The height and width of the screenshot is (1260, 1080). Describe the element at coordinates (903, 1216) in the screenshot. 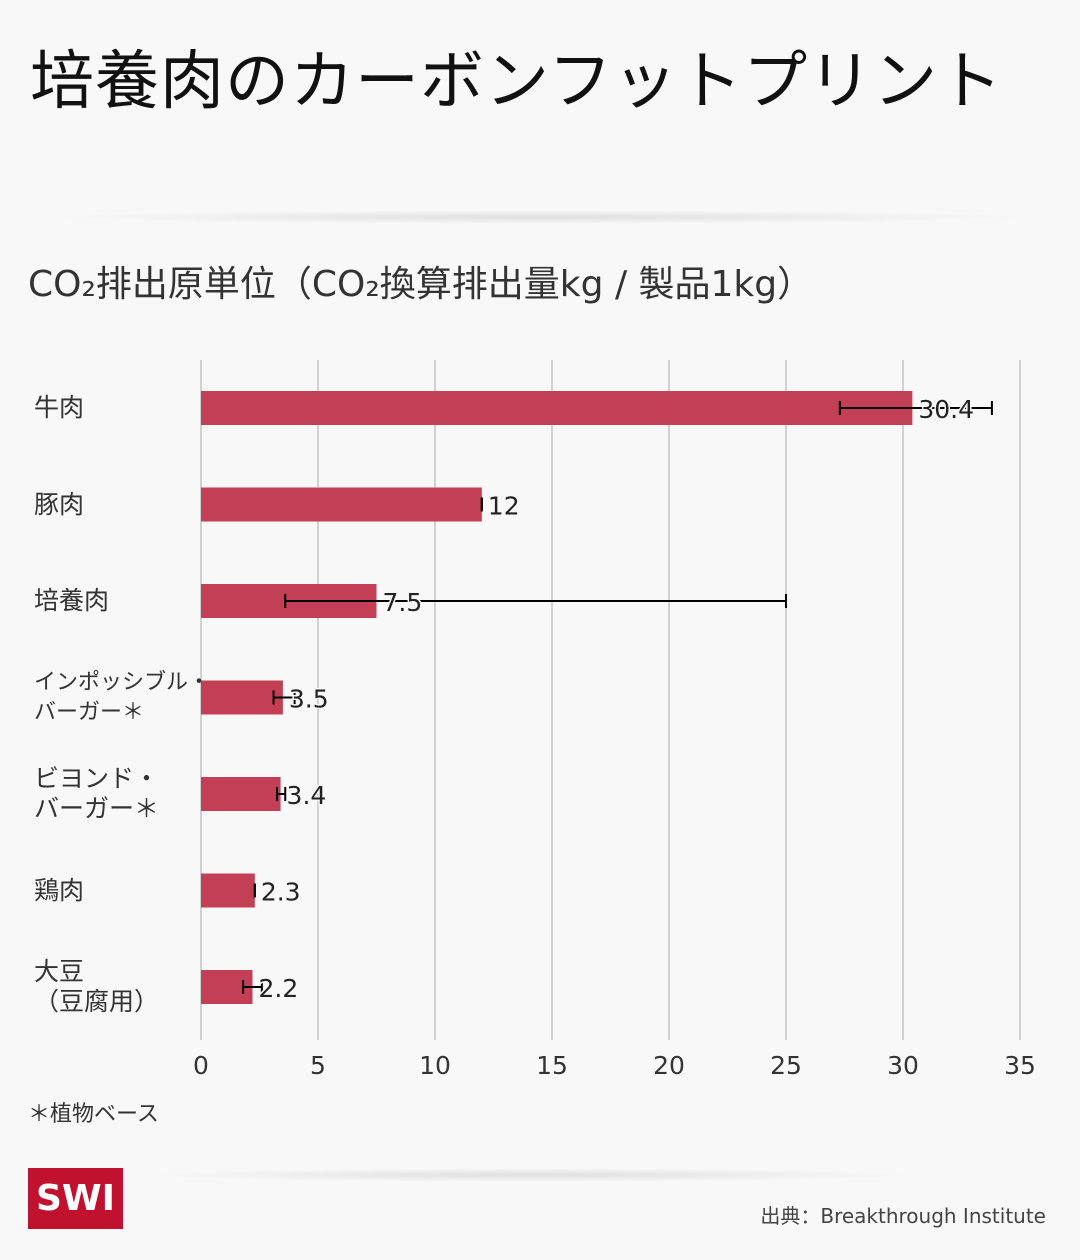

I see `source-text: 出典：Breakthrough Institute` at that location.